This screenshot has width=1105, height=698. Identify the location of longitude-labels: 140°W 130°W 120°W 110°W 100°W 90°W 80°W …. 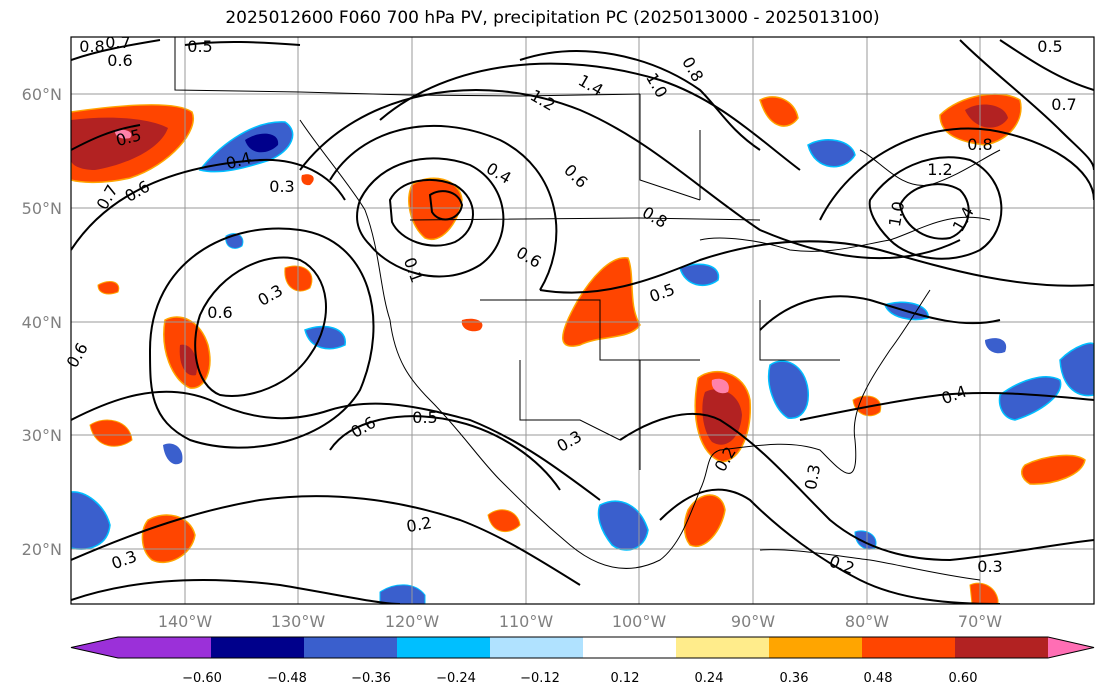
(580, 621).